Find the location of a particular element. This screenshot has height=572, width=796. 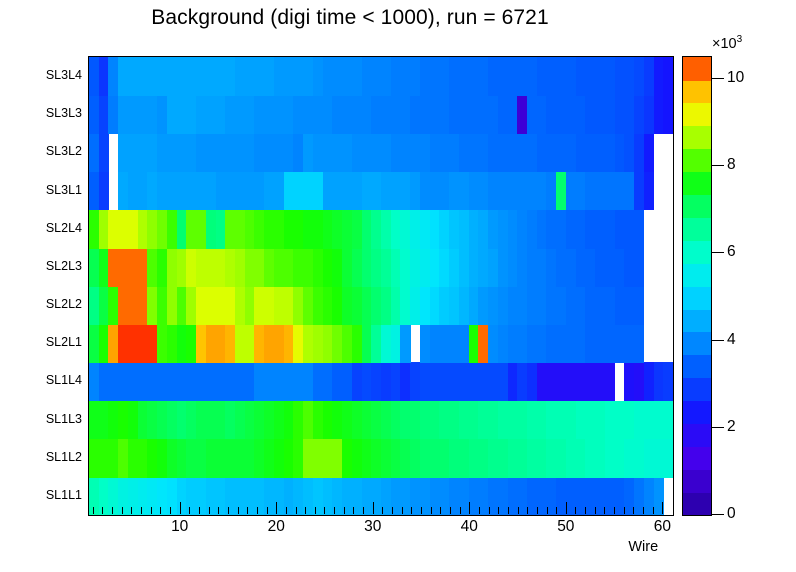

color-scale-exponent-power: 3 is located at coordinates (739, 39).